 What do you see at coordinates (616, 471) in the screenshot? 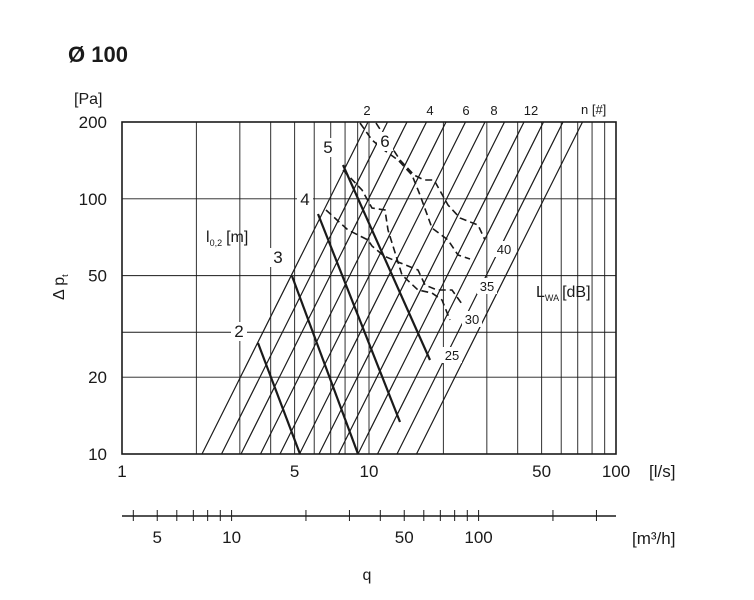
I see `x-tick-label: 100` at bounding box center [616, 471].